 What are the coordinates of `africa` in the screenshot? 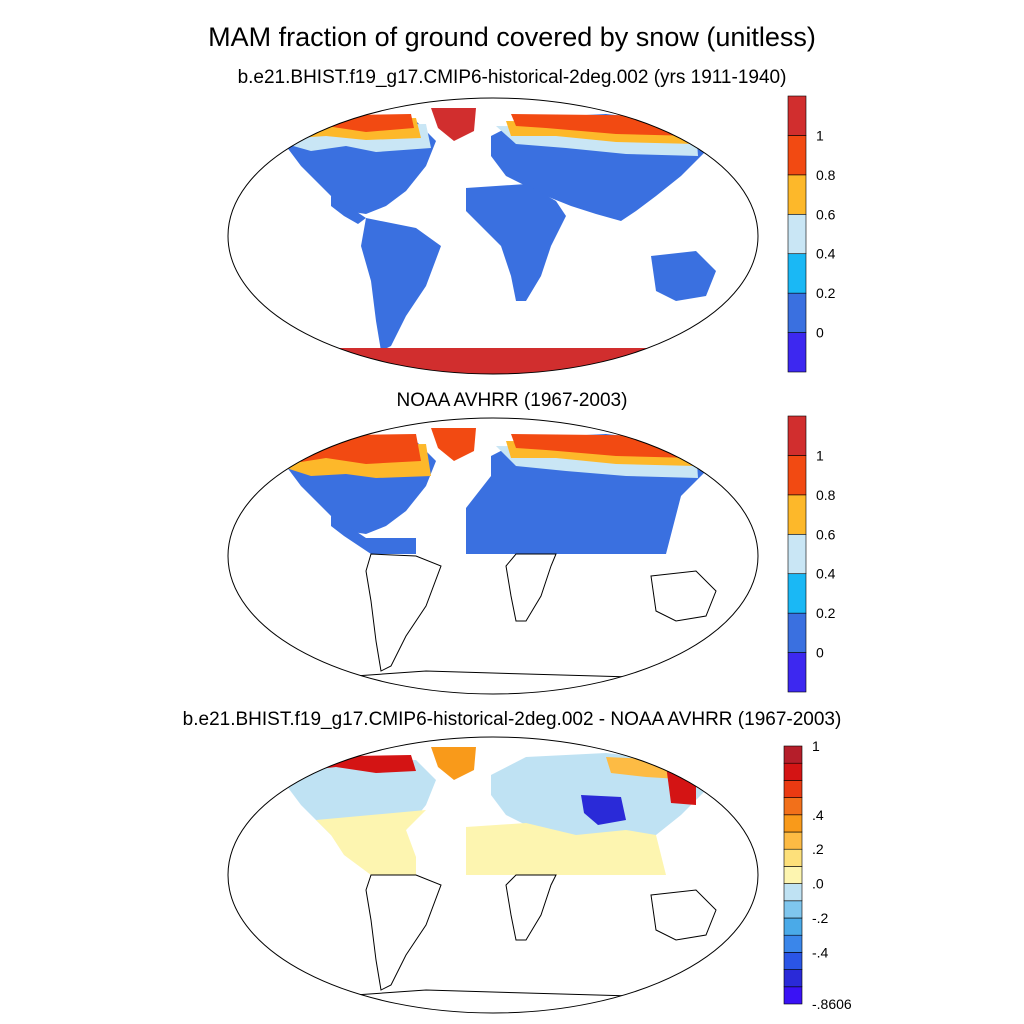 It's located at (516, 242).